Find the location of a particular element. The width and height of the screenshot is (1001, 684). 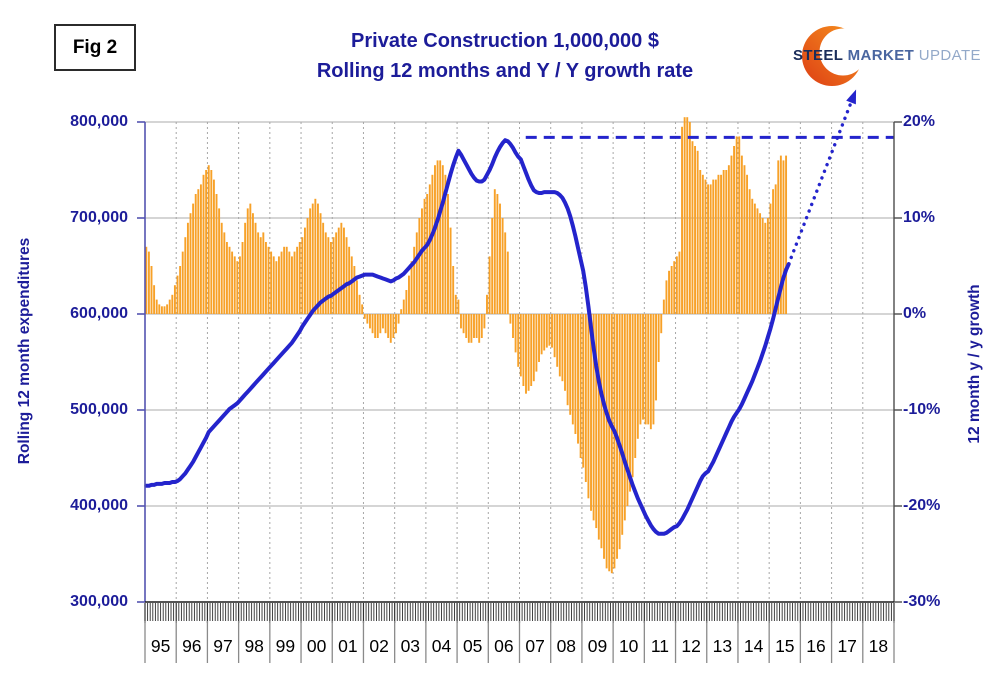

projection-arrow is located at coordinates (821, 177).